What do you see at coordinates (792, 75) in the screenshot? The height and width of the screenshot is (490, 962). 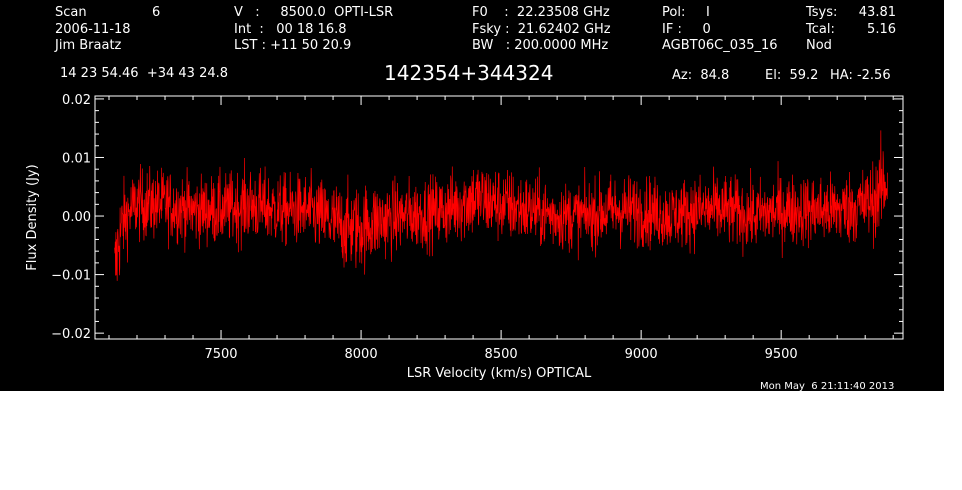 I see `elevation-info: El: 59.2` at bounding box center [792, 75].